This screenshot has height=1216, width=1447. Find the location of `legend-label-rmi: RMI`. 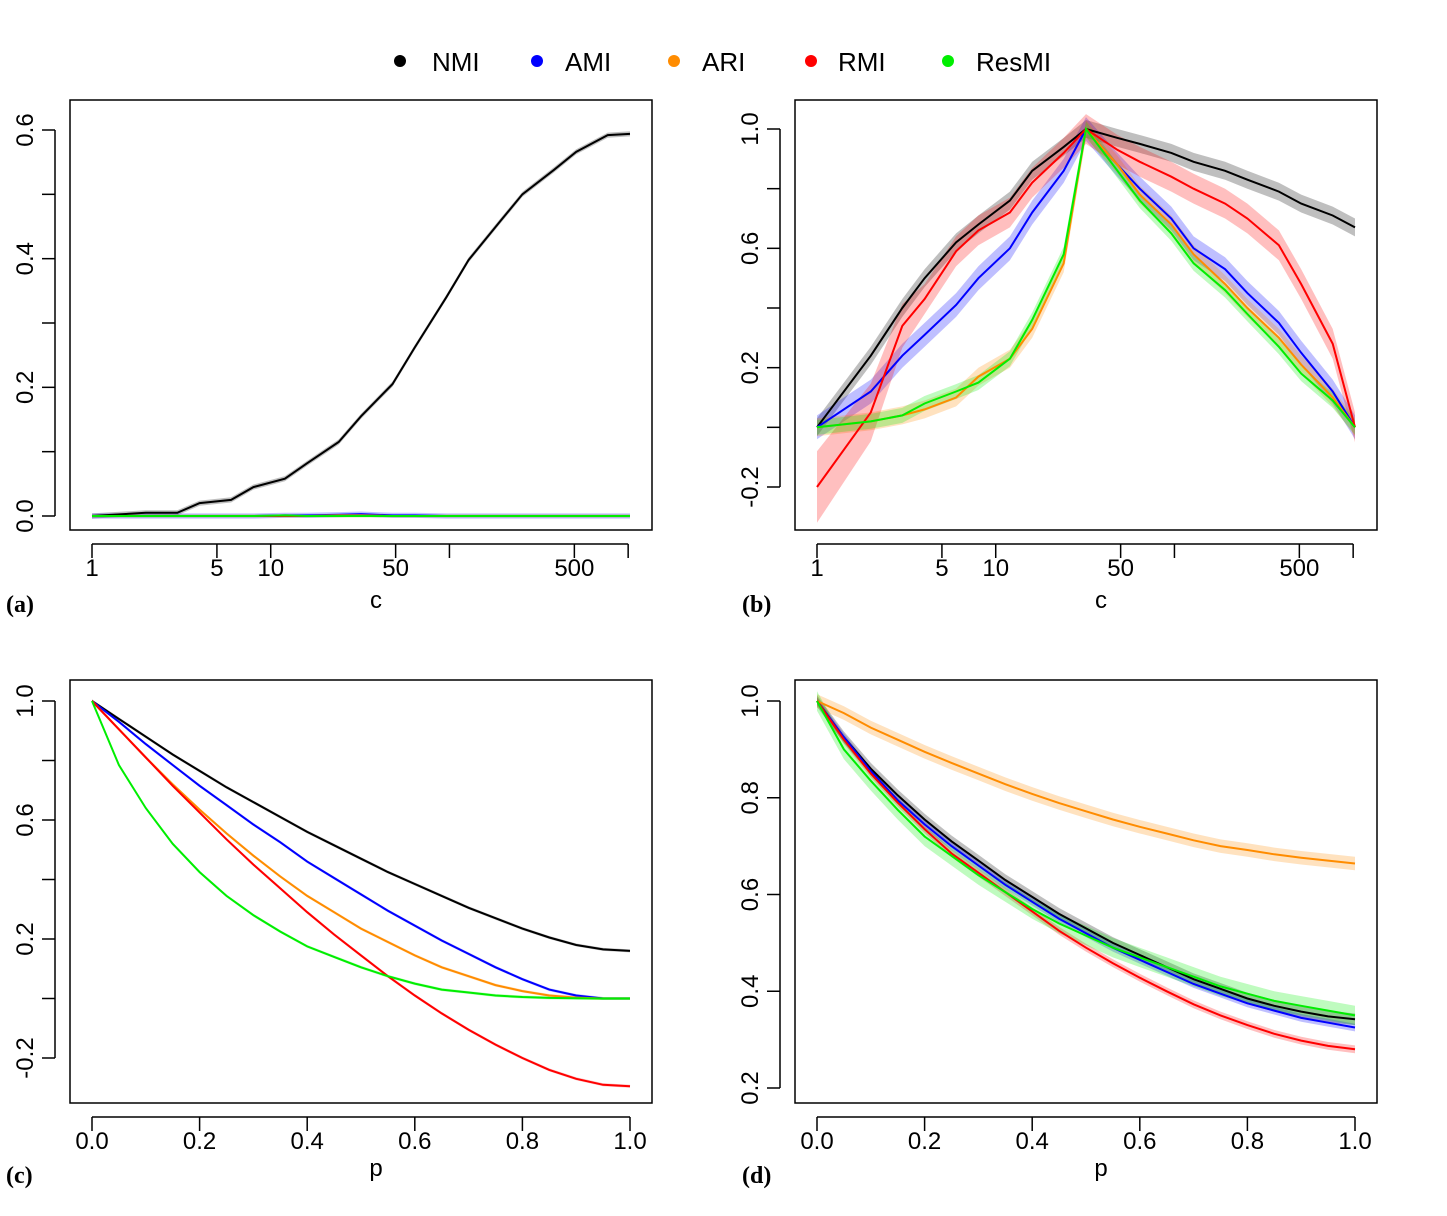

legend-label-rmi: RMI is located at coordinates (862, 62).